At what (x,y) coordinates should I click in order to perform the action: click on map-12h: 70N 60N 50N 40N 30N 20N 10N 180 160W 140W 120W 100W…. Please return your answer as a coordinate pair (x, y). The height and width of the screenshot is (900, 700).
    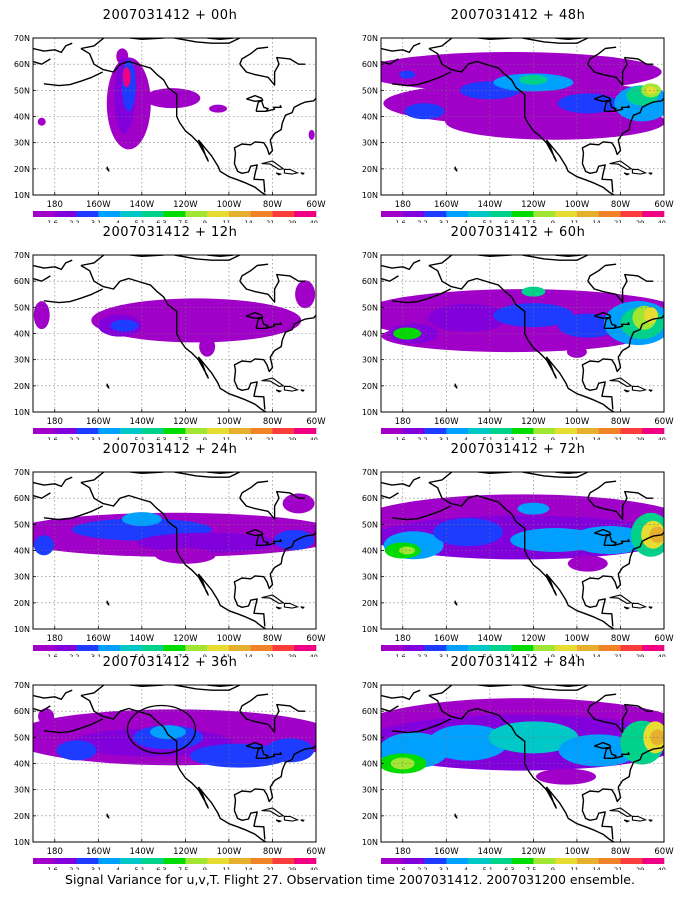
    Looking at the image, I should click on (170, 345).